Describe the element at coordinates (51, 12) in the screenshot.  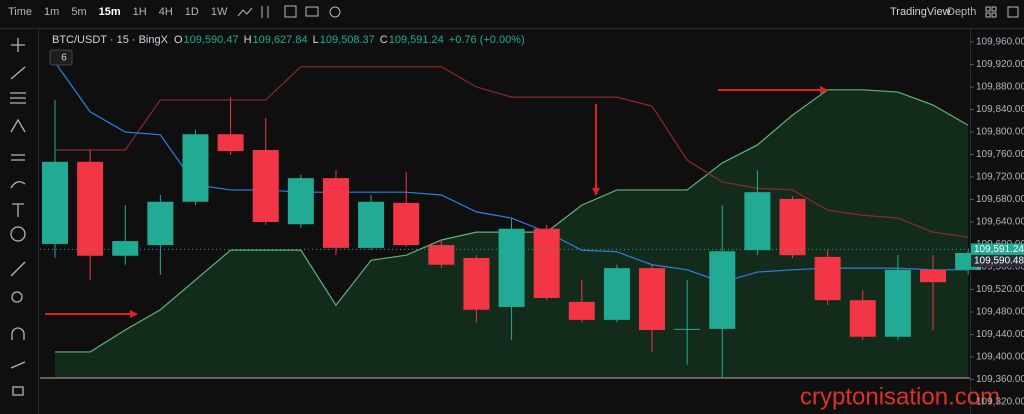
I see `interval: 1m` at that location.